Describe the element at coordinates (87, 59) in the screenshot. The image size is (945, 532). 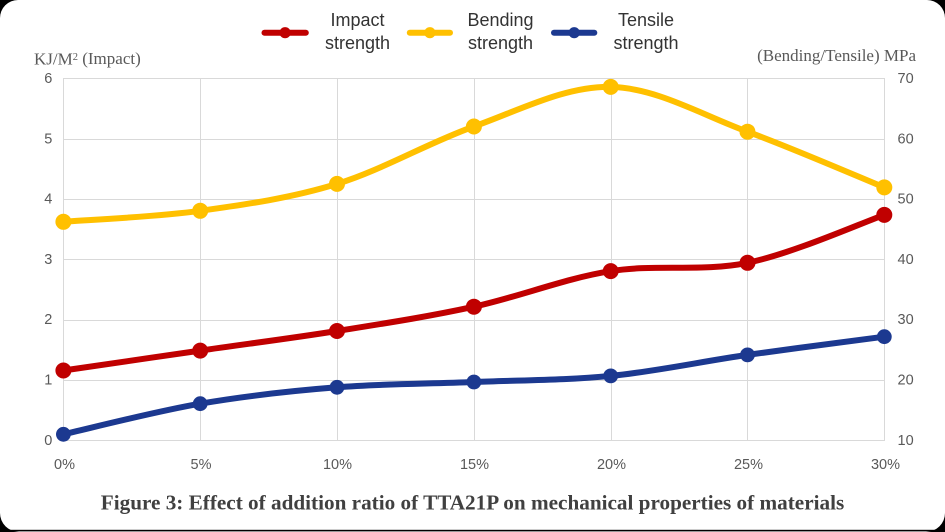
I see `svg-text: KJ/M2 (Impact)` at that location.